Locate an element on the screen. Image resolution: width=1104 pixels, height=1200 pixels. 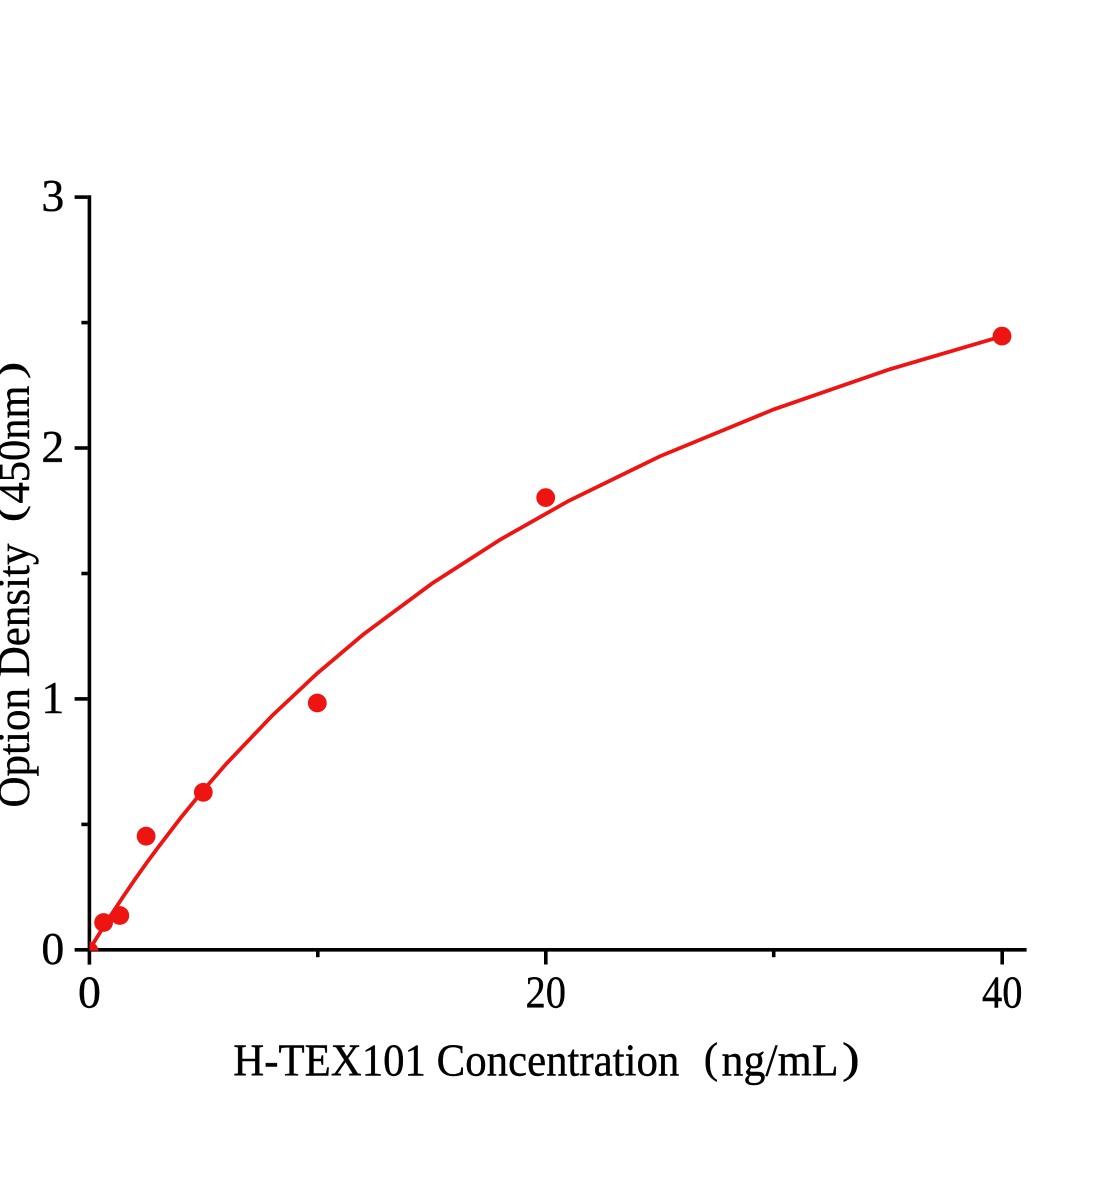
svg-text: 3 is located at coordinates (52, 195).